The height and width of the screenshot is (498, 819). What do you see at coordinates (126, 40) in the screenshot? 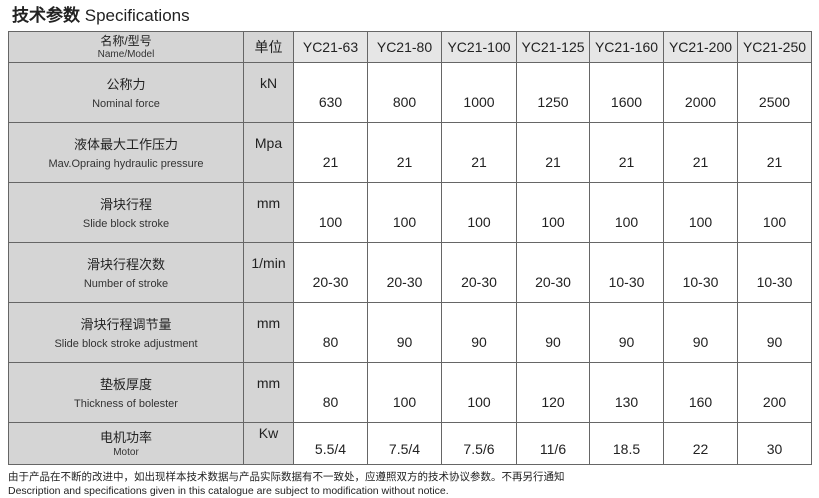
I see `header-name-zh: 名称/型号` at bounding box center [126, 40].